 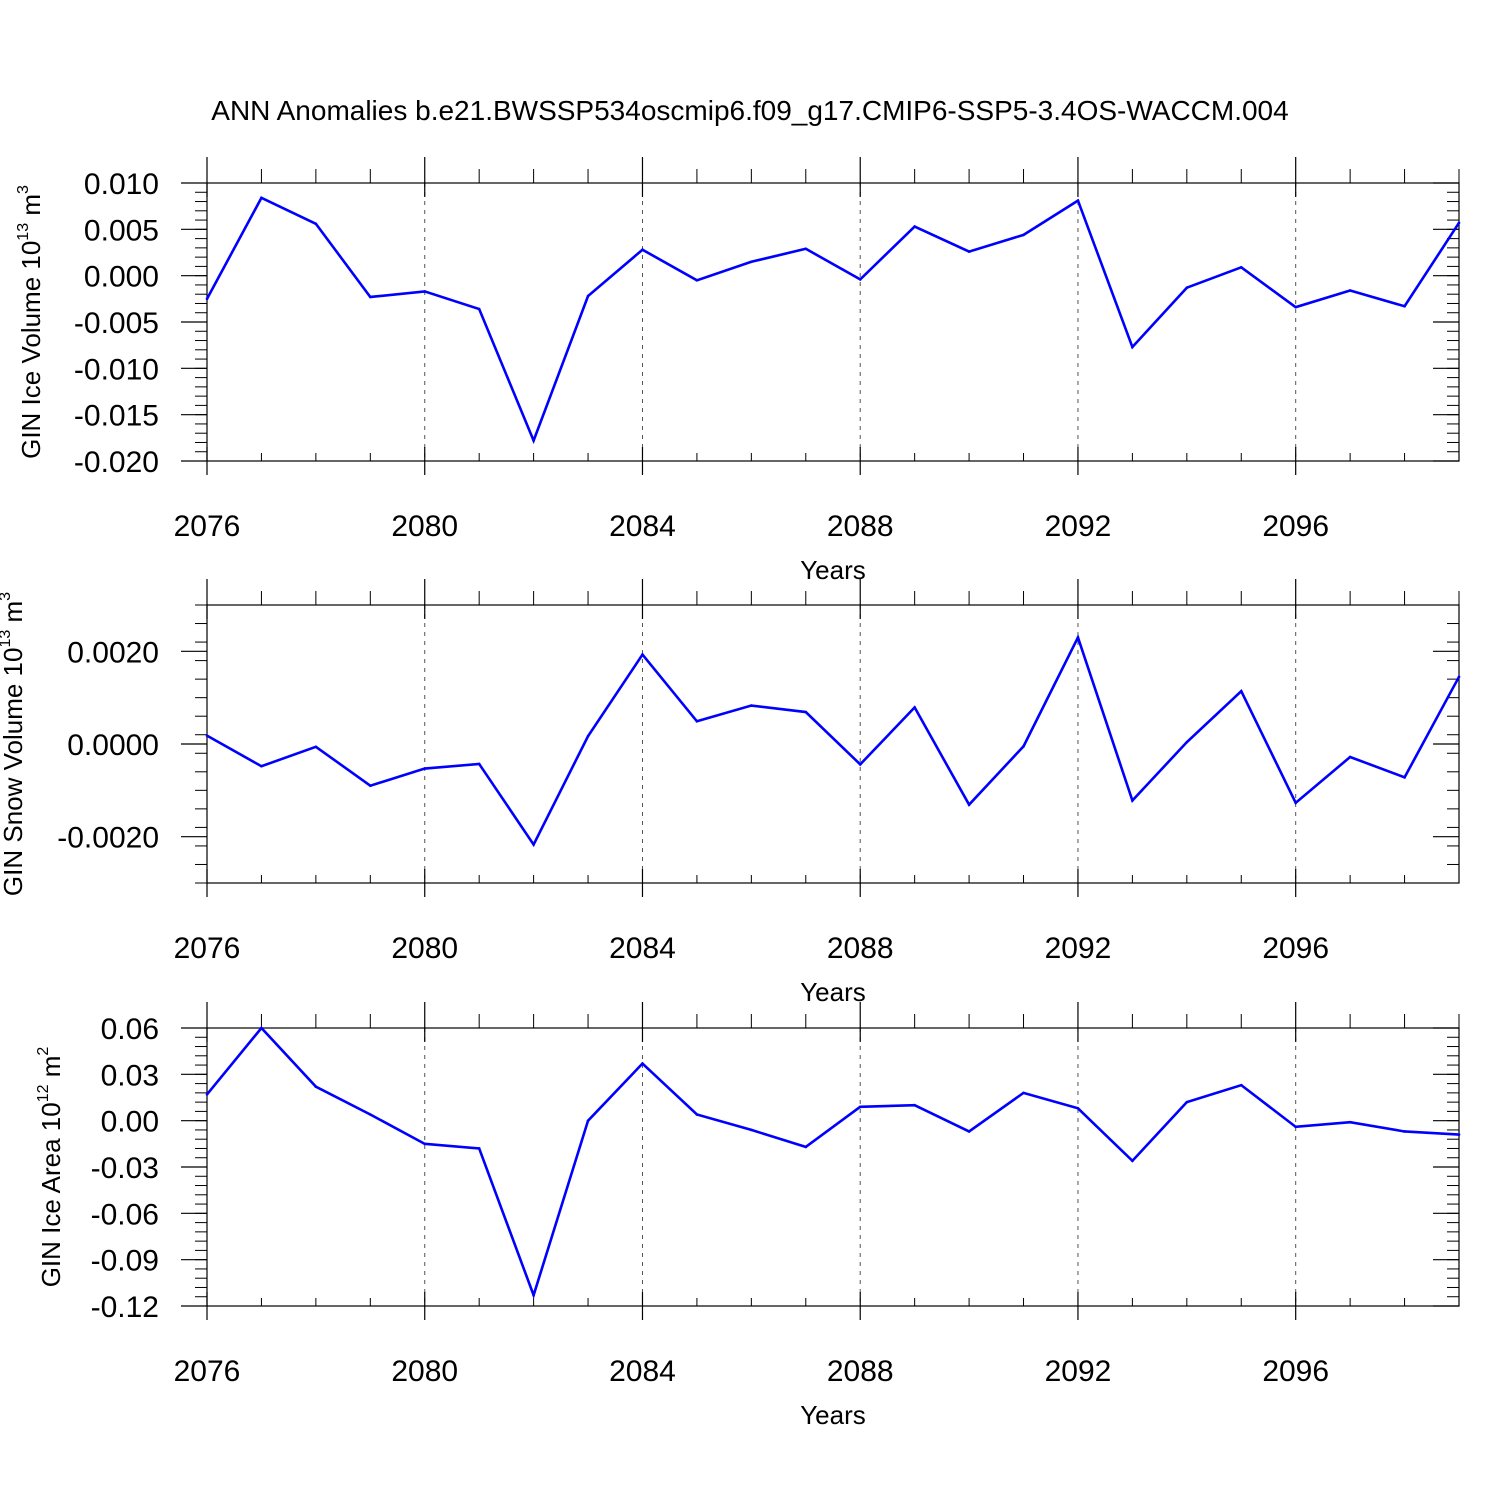 I want to click on y-axis-label: GIN Snow Volume 1013 m3, so click(x=14, y=744).